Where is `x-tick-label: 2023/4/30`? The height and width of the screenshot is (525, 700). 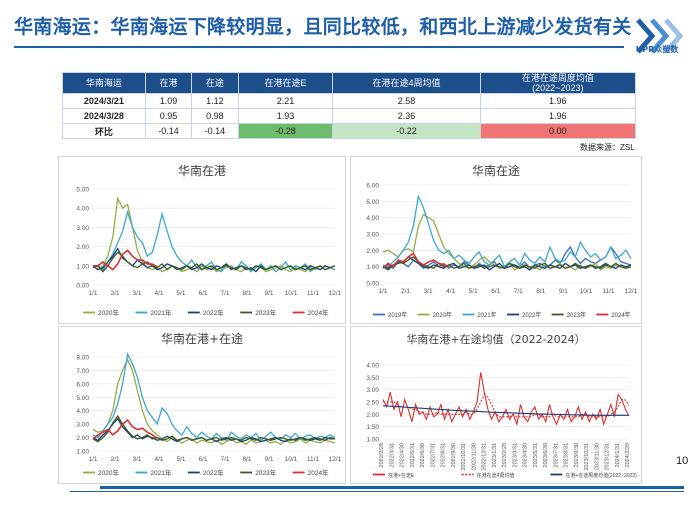 x-tick-label: 2023/4/30 is located at coordinates (526, 455).